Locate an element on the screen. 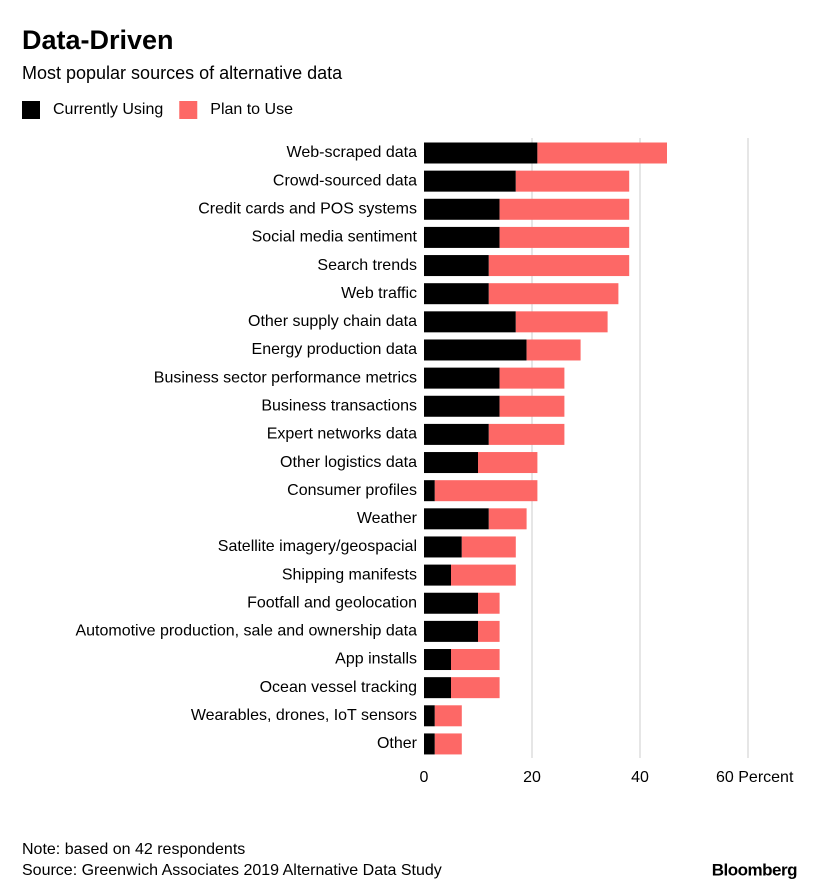  y-tick-label: Weather is located at coordinates (387, 518).